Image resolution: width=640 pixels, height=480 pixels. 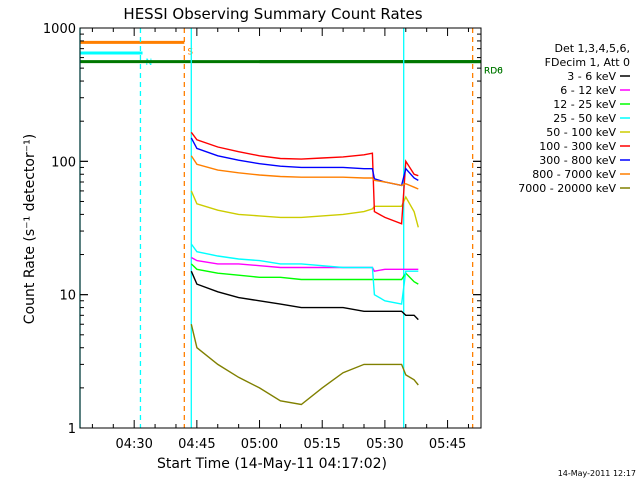 What do you see at coordinates (587, 62) in the screenshot?
I see `legend-header-line: FDecim 1, Att 0` at bounding box center [587, 62].